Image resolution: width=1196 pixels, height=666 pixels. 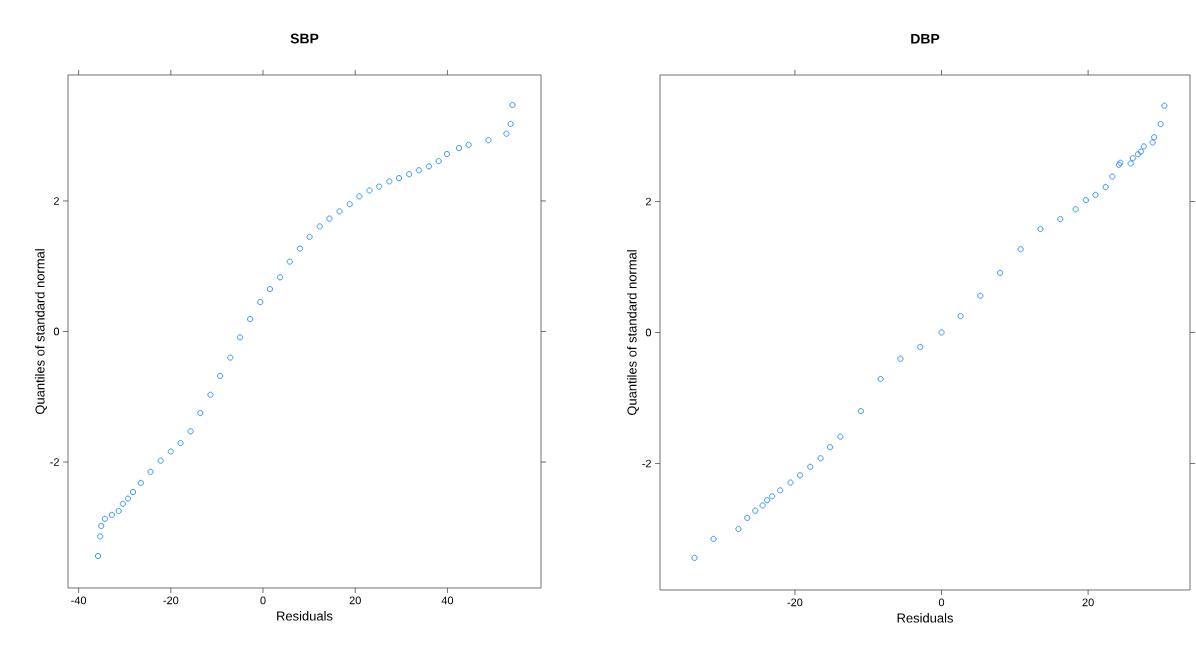 What do you see at coordinates (79, 600) in the screenshot?
I see `x-tick-label: -40` at bounding box center [79, 600].